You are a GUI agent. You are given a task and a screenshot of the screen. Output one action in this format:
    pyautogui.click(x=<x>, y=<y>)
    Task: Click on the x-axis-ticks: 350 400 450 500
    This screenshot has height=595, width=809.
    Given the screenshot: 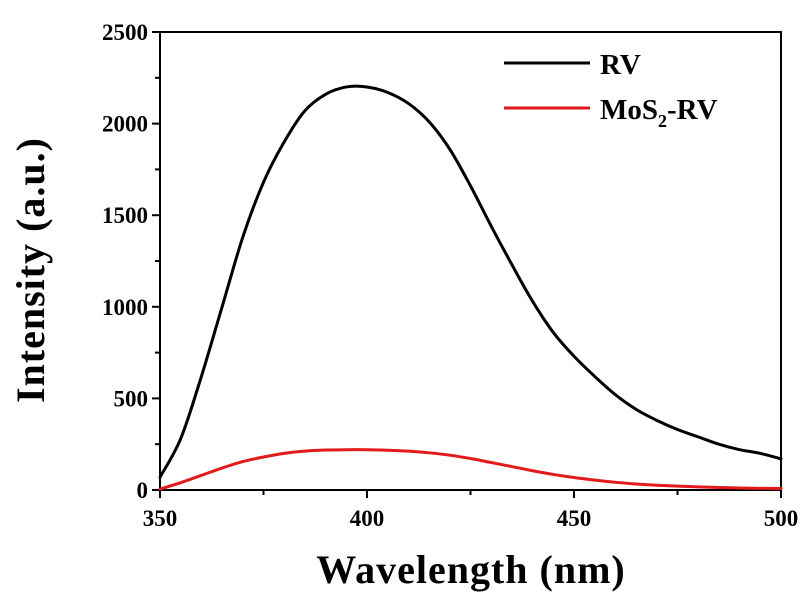 What is the action you would take?
    pyautogui.click(x=471, y=510)
    